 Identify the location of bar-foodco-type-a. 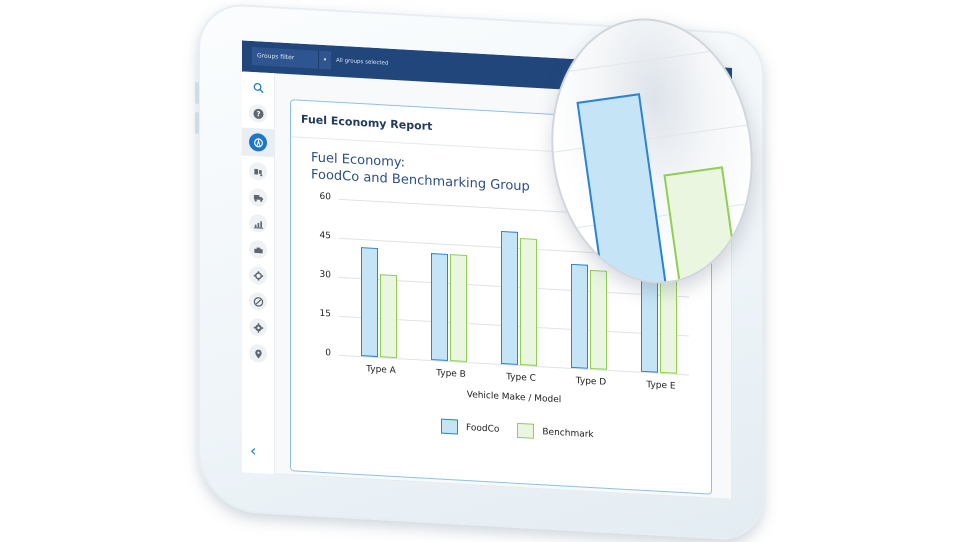
(369, 302).